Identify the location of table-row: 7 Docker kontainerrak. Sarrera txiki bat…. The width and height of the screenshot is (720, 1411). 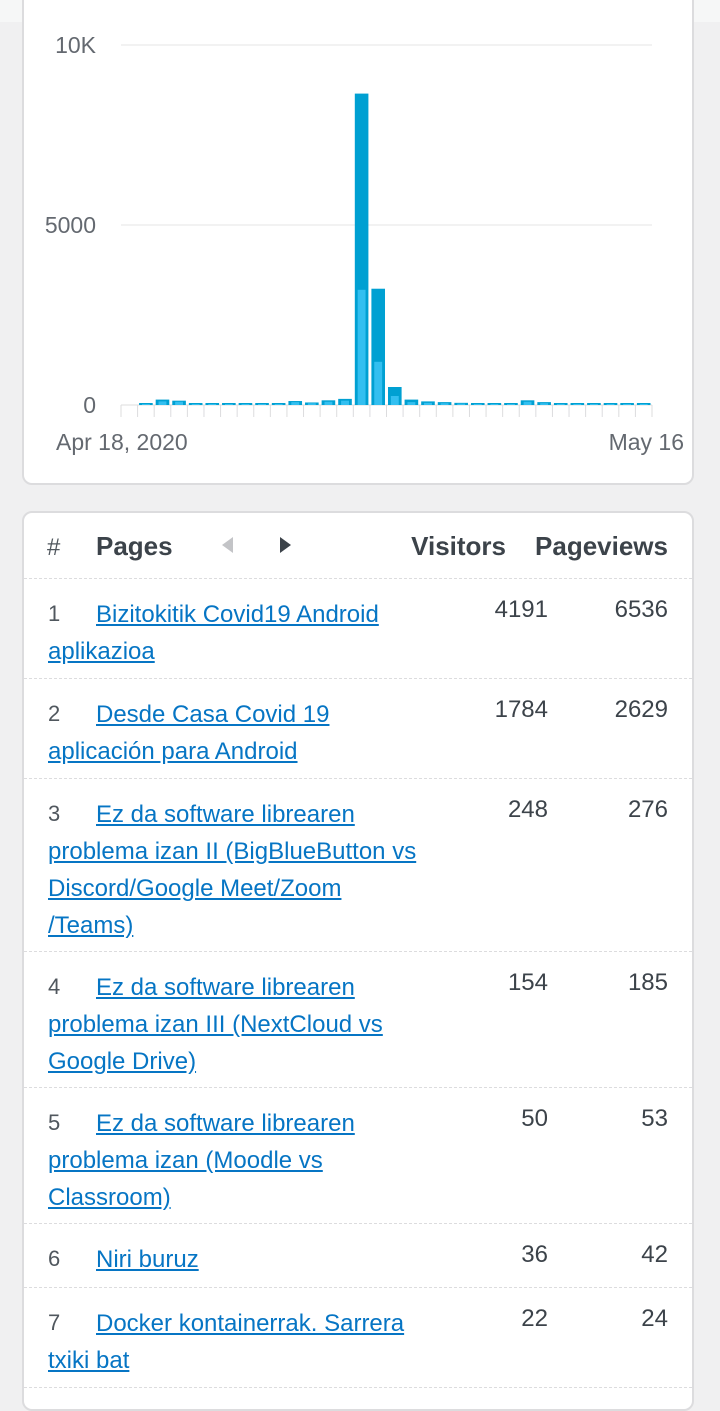
(358, 1338).